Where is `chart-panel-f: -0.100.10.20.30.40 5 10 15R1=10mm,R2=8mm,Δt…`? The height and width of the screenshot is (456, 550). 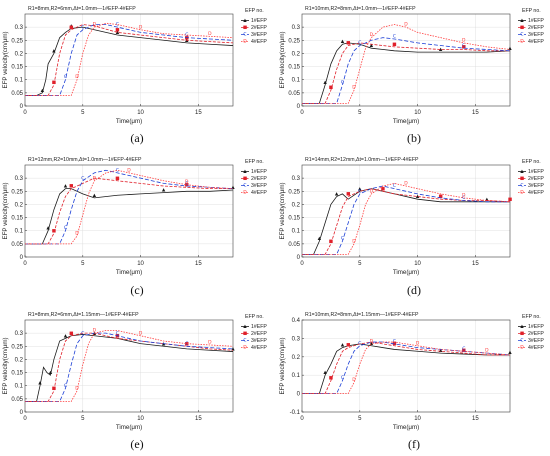 chart-panel-f: -0.100.10.20.30.40 5 10 15R1=10mm,R2=8mm,Δt… is located at coordinates (411, 381).